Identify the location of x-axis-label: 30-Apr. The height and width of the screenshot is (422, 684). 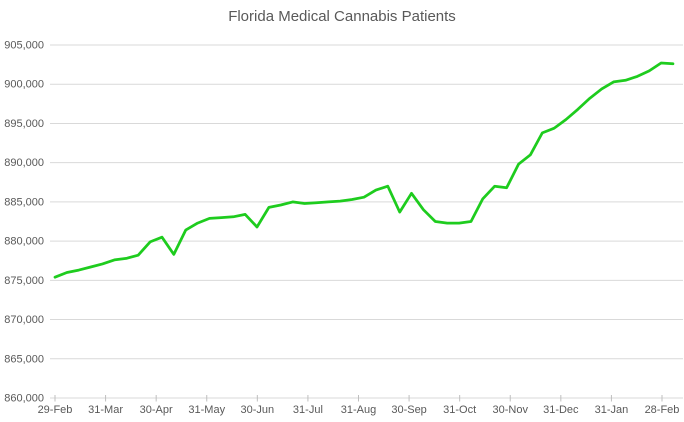
(156, 410).